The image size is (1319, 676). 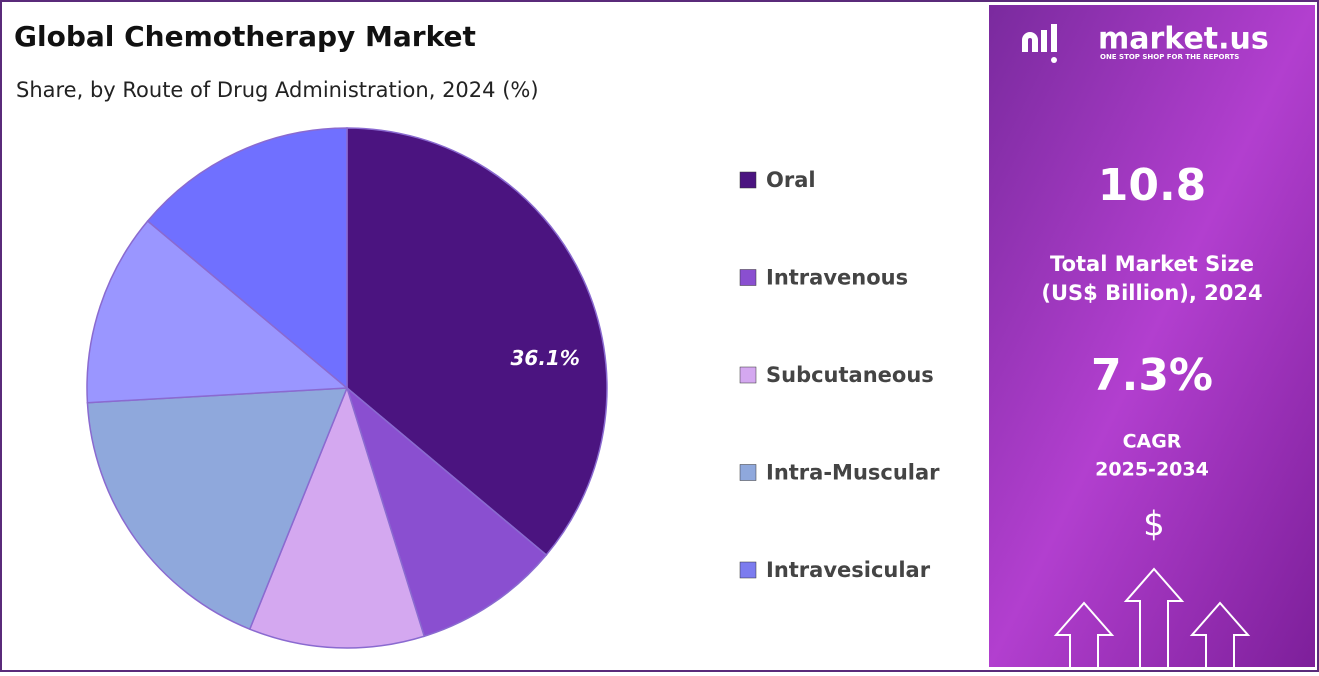 I want to click on arrows-decoration, so click(x=1152, y=617).